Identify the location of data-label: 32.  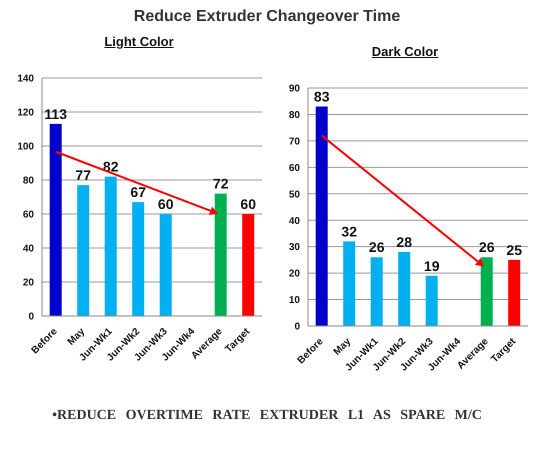
(349, 231).